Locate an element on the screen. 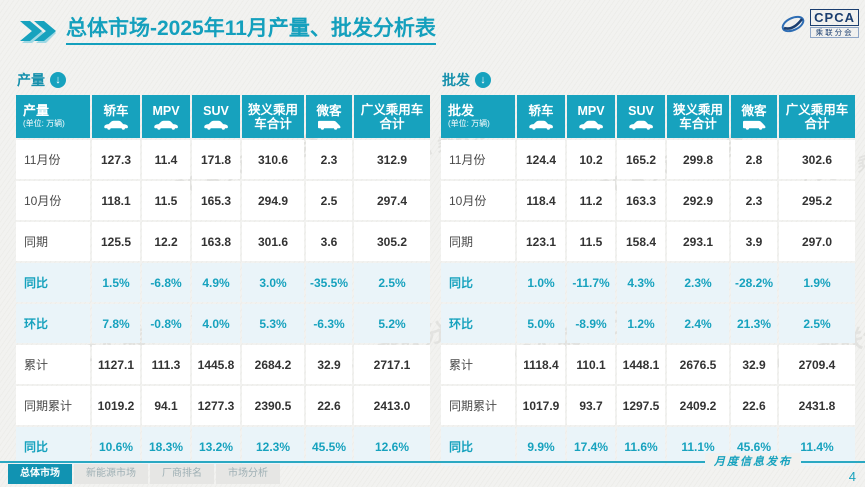 Image resolution: width=865 pixels, height=487 pixels. value-cell: 4.3% is located at coordinates (641, 282).